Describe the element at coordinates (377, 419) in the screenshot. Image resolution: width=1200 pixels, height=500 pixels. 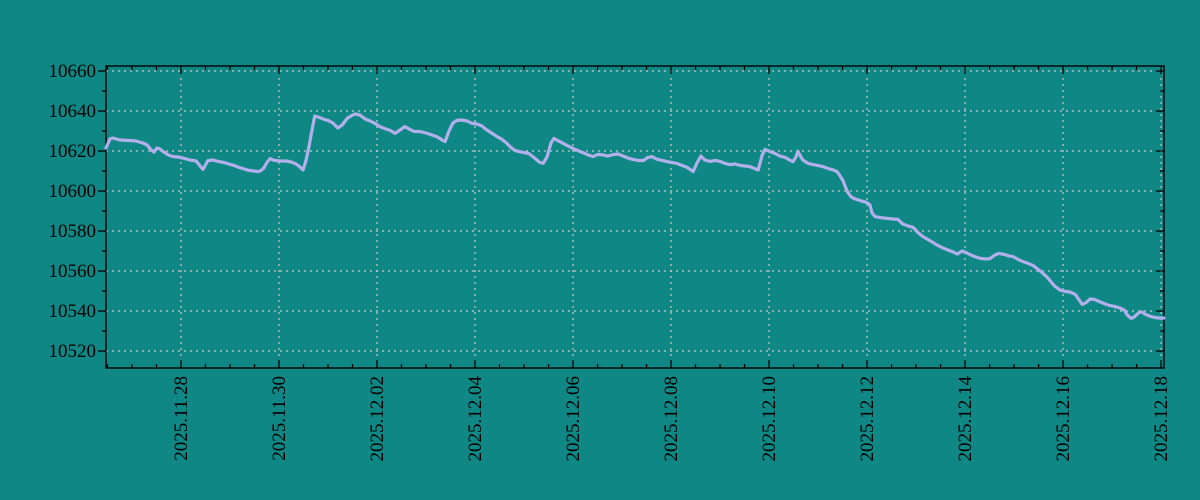
I see `x-tick-label: 2025.12.02` at that location.